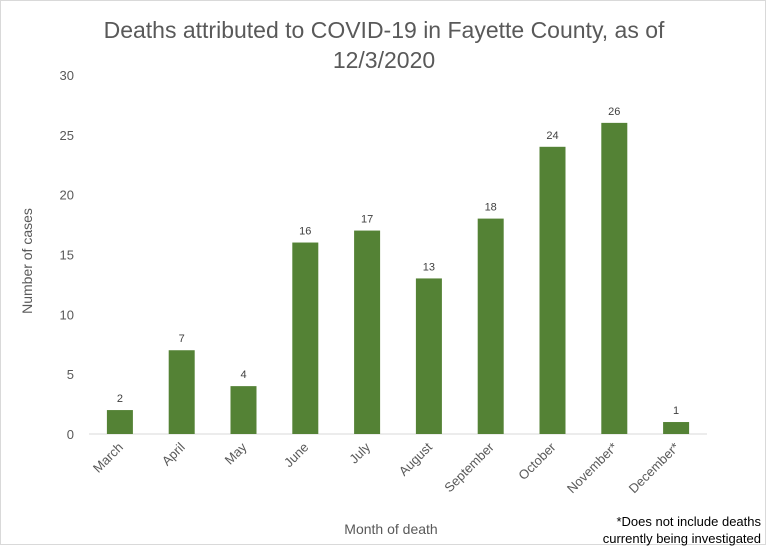 Image resolution: width=768 pixels, height=547 pixels. I want to click on footnote-line-1: *Does not include deaths, so click(688, 521).